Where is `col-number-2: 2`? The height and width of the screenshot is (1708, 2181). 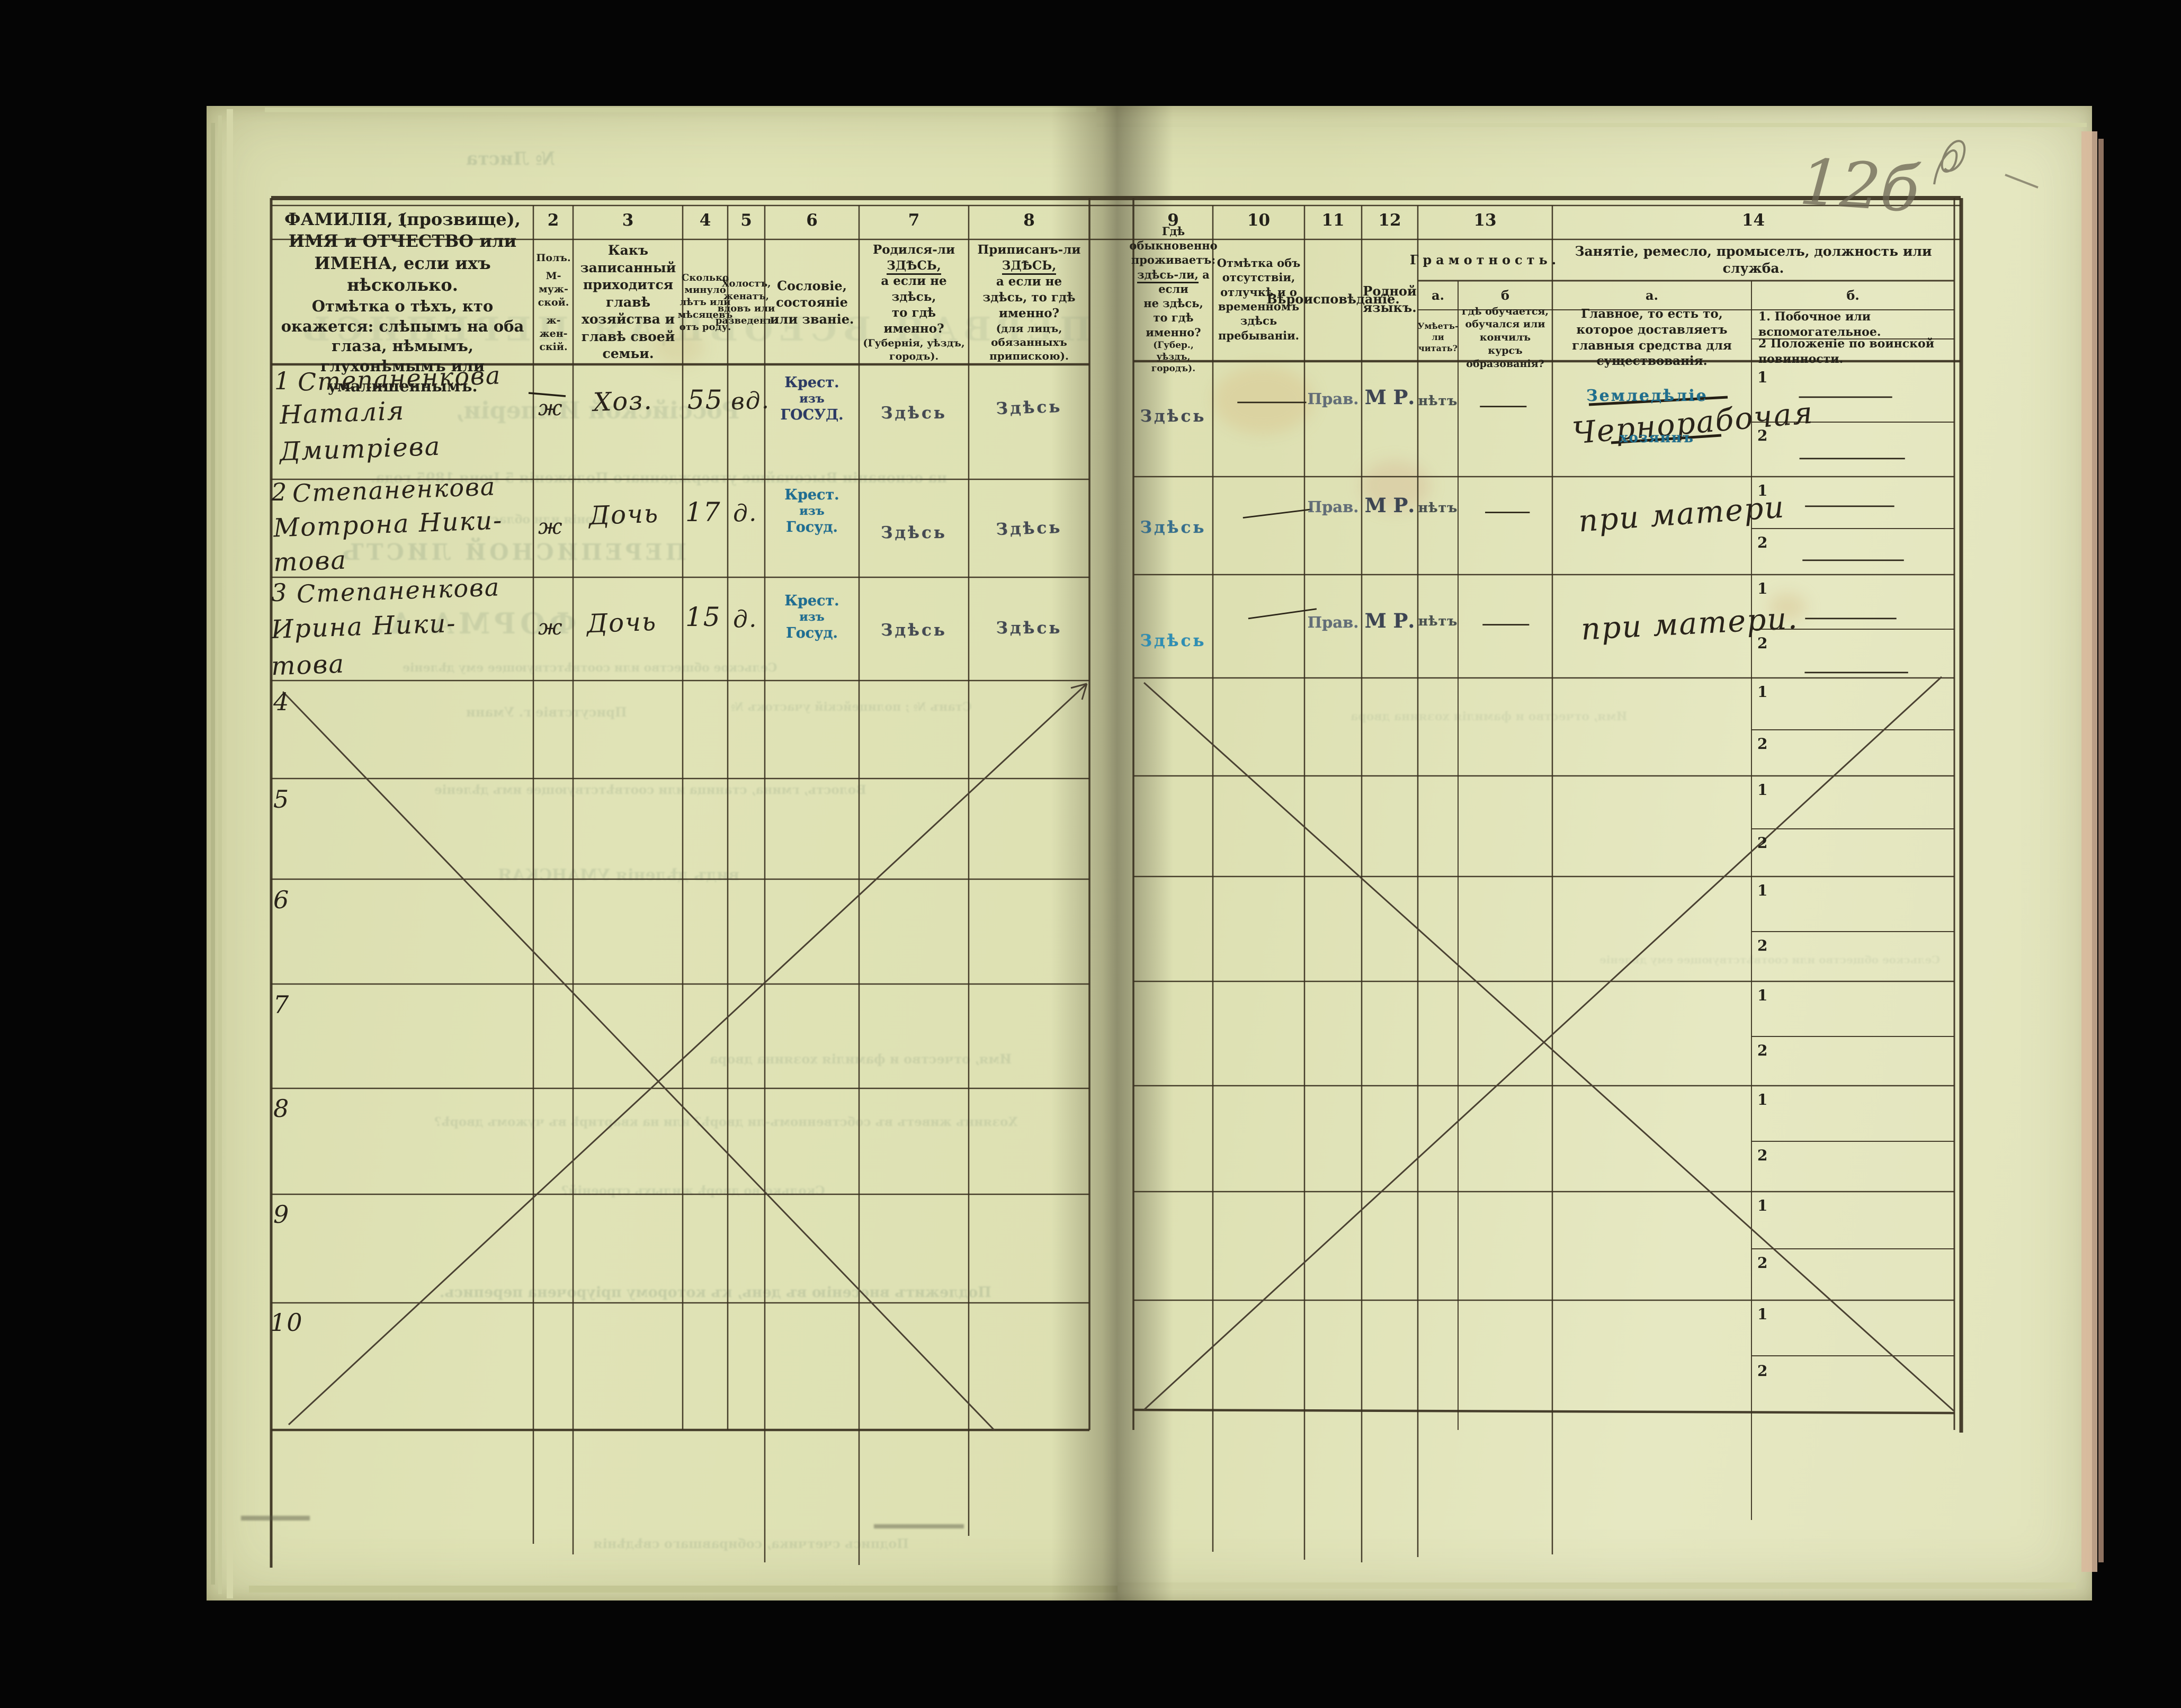 col-number-2: 2 is located at coordinates (553, 220).